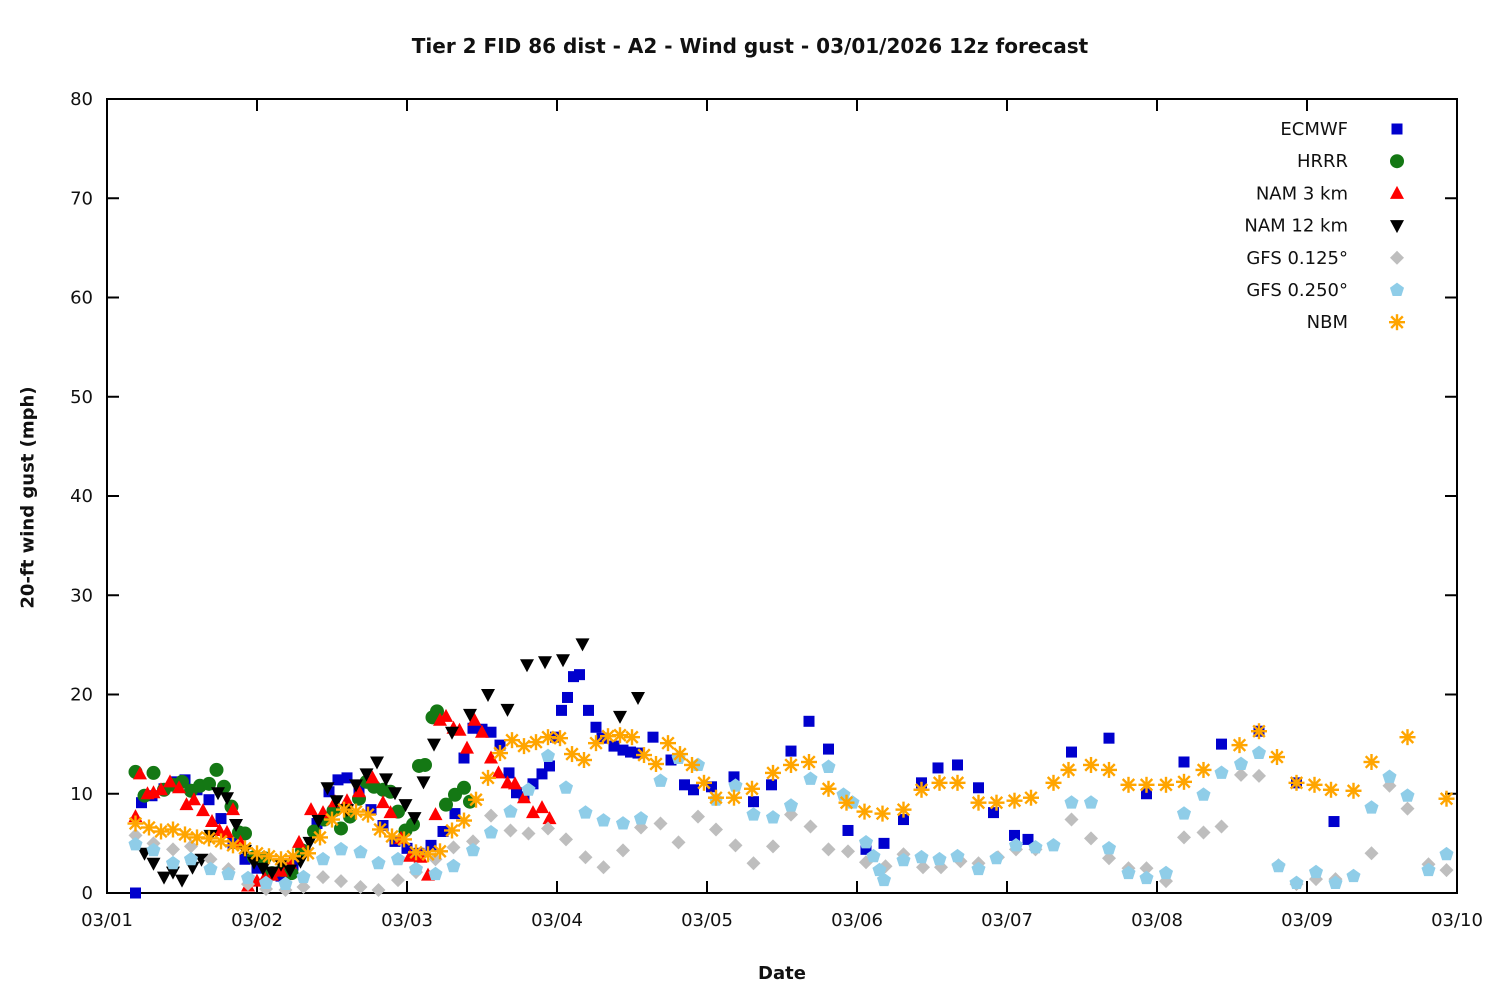 The image size is (1500, 1000). Describe the element at coordinates (107, 920) in the screenshot. I see `x-tick-label: 03/01` at that location.